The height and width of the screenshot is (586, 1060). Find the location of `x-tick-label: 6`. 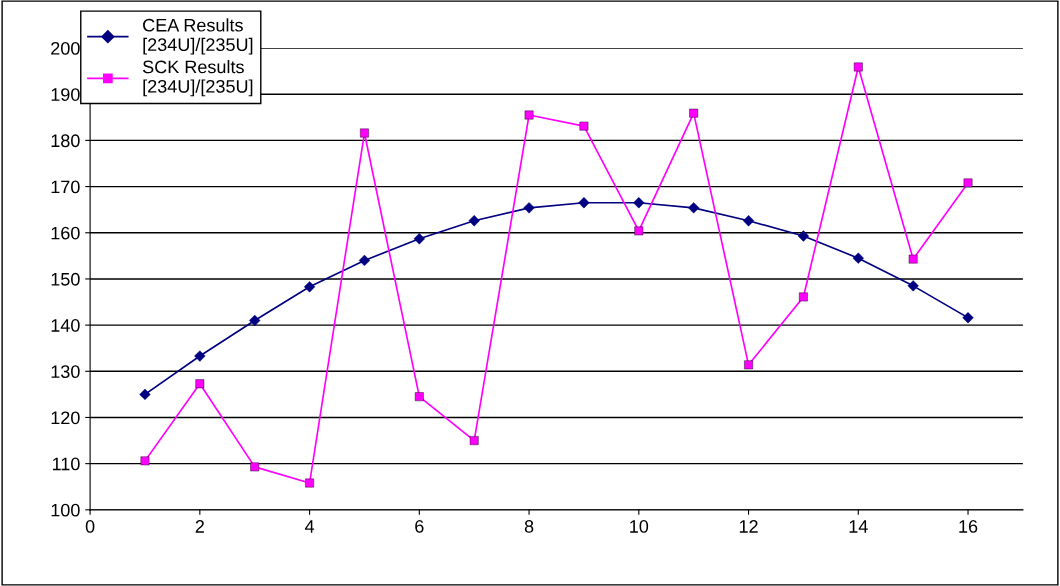

x-tick-label: 6 is located at coordinates (419, 526).